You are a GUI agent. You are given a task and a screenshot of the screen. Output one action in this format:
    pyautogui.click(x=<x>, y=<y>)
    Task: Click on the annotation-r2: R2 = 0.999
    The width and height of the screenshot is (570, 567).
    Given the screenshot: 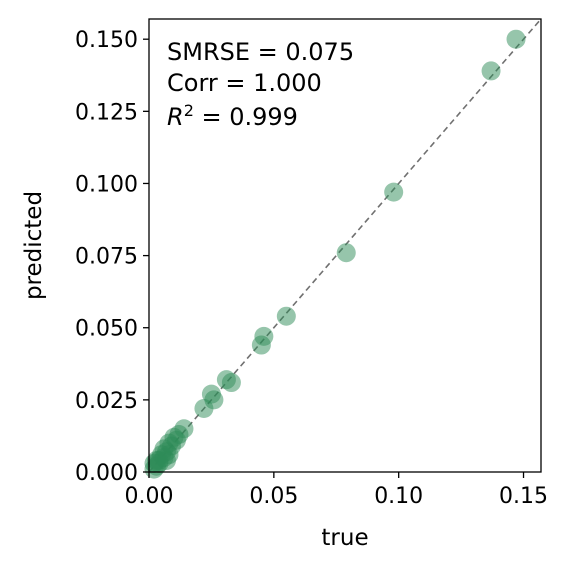 What is the action you would take?
    pyautogui.click(x=232, y=116)
    